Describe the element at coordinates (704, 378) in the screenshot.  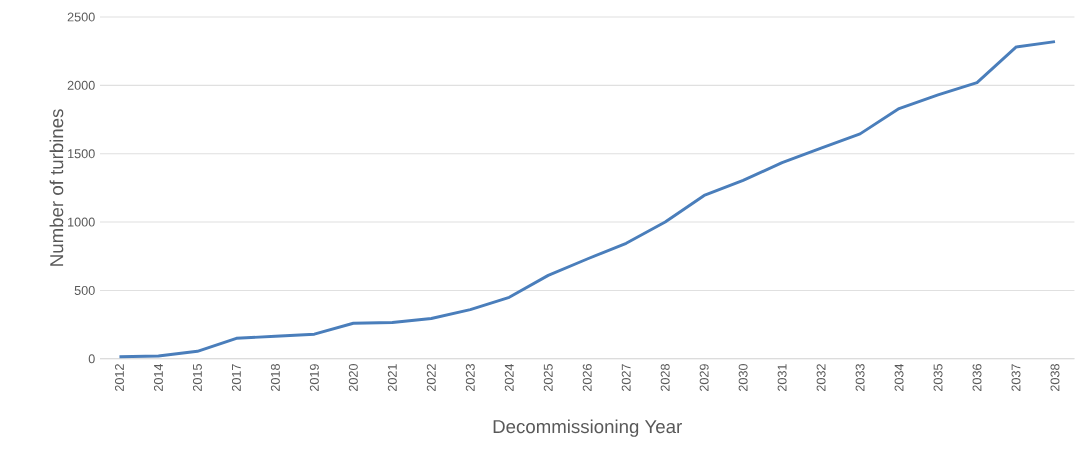
I see `x-tick-label: 2029` at that location.